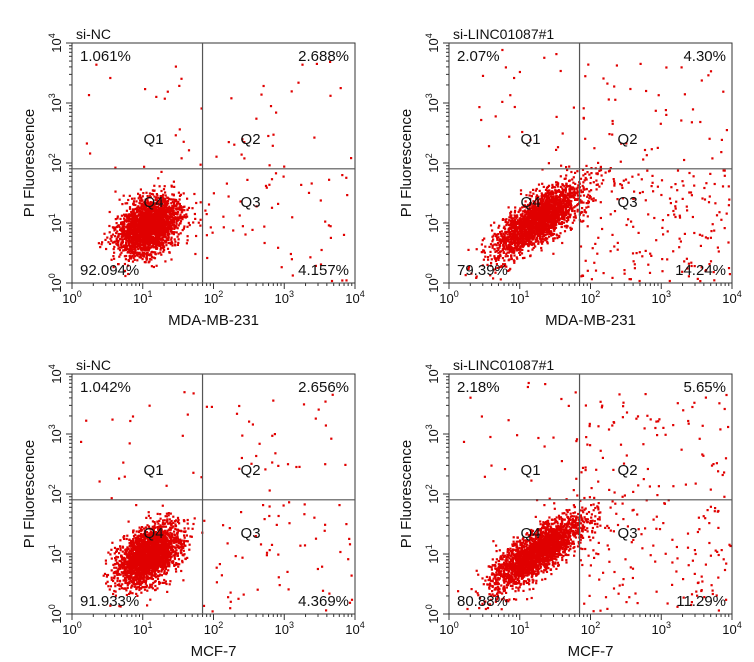  Describe the element at coordinates (284, 297) in the screenshot. I see `x-tick-label: 103` at that location.